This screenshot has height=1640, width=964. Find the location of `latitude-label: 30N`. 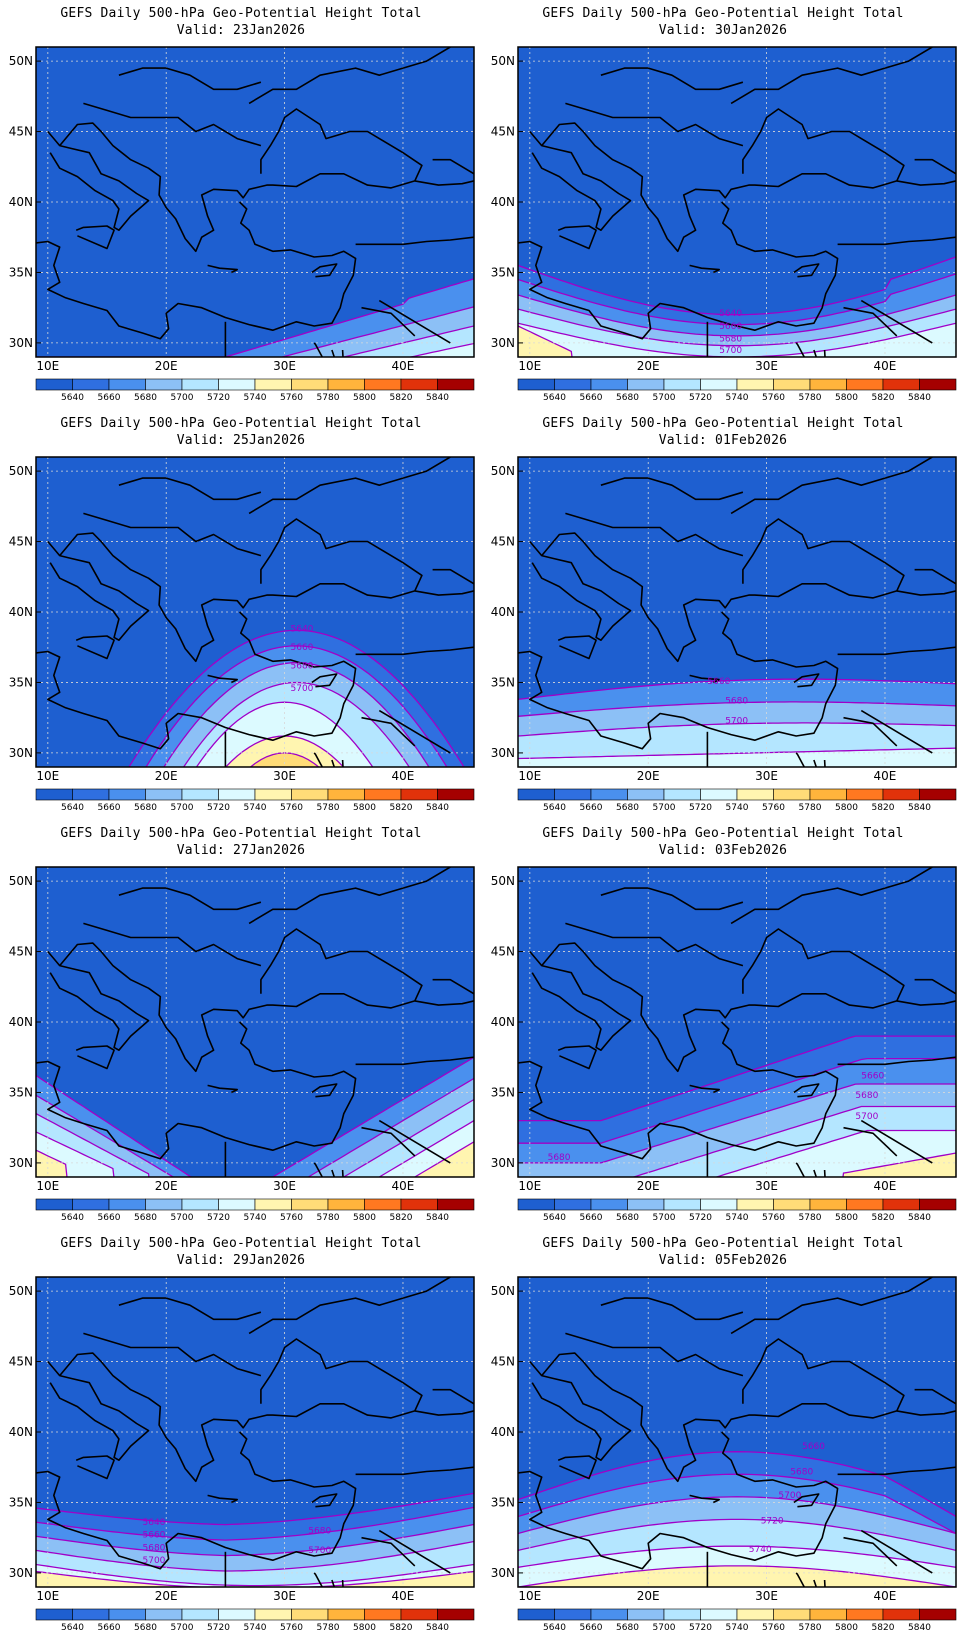

latitude-label: 30N is located at coordinates (503, 753).